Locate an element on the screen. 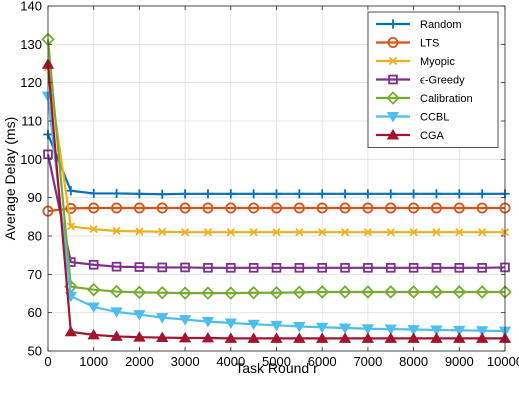 This screenshot has width=519, height=402. y-tick-label: 60 is located at coordinates (35, 312).